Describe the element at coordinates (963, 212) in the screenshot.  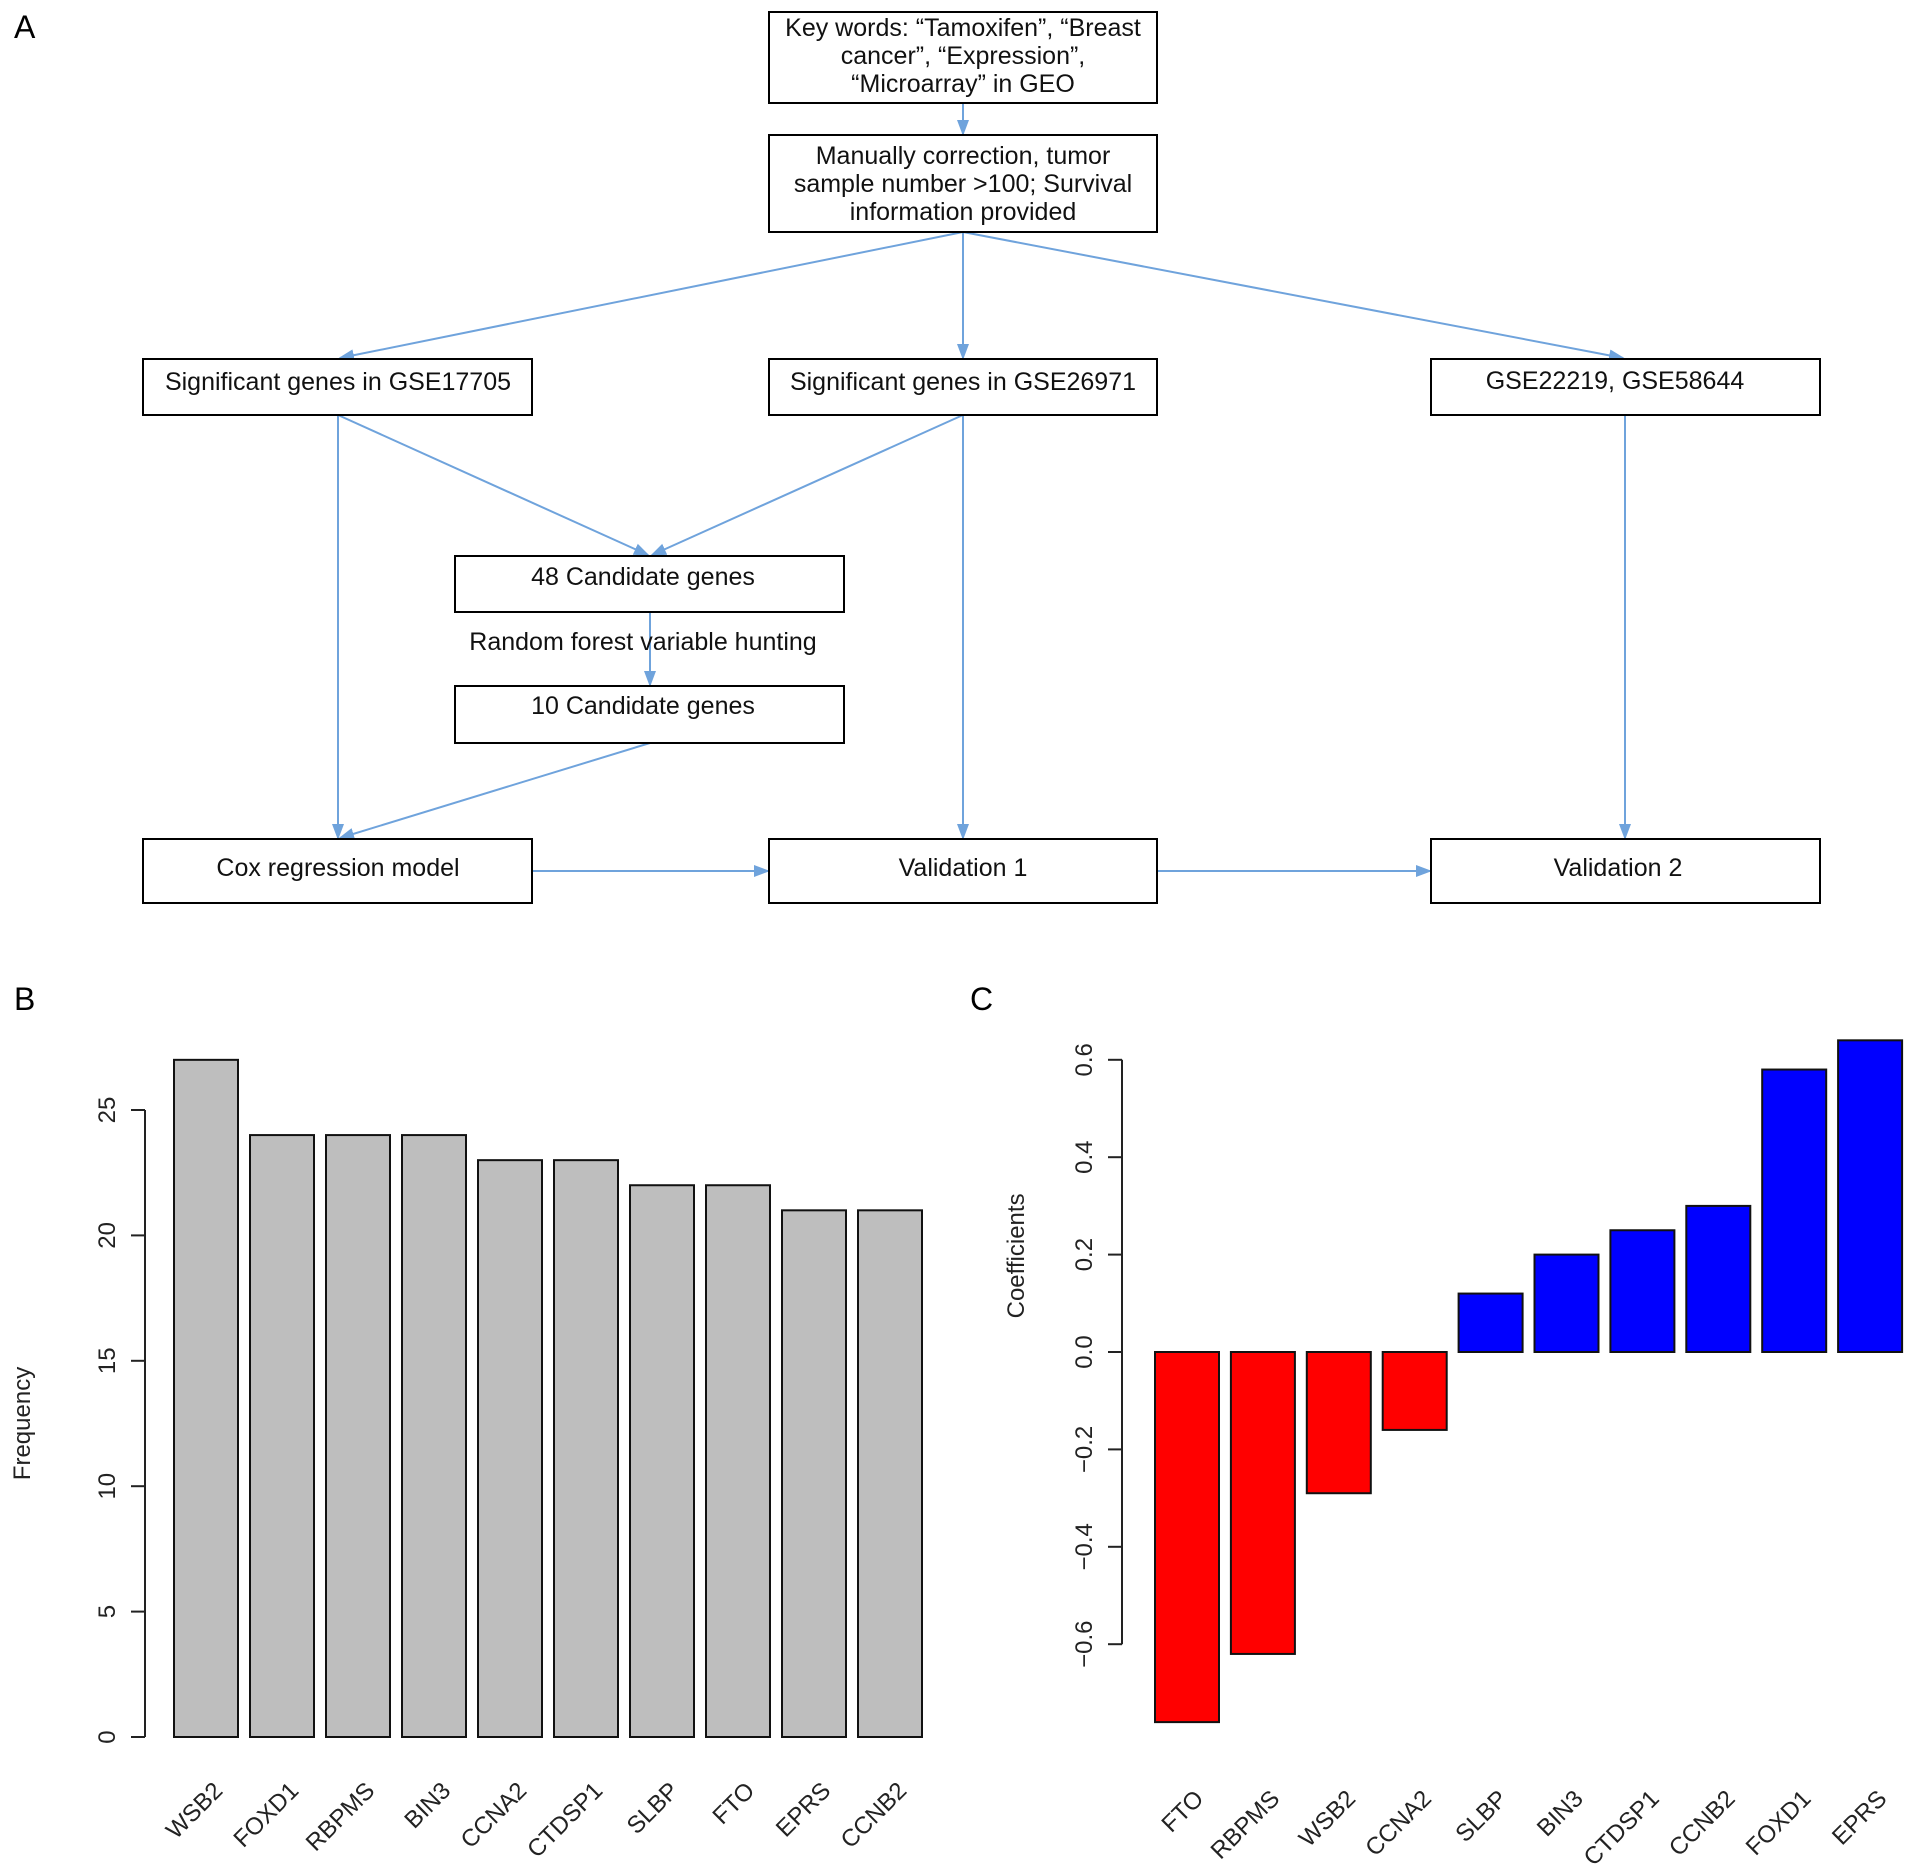
I see `correction-line: information provided` at that location.